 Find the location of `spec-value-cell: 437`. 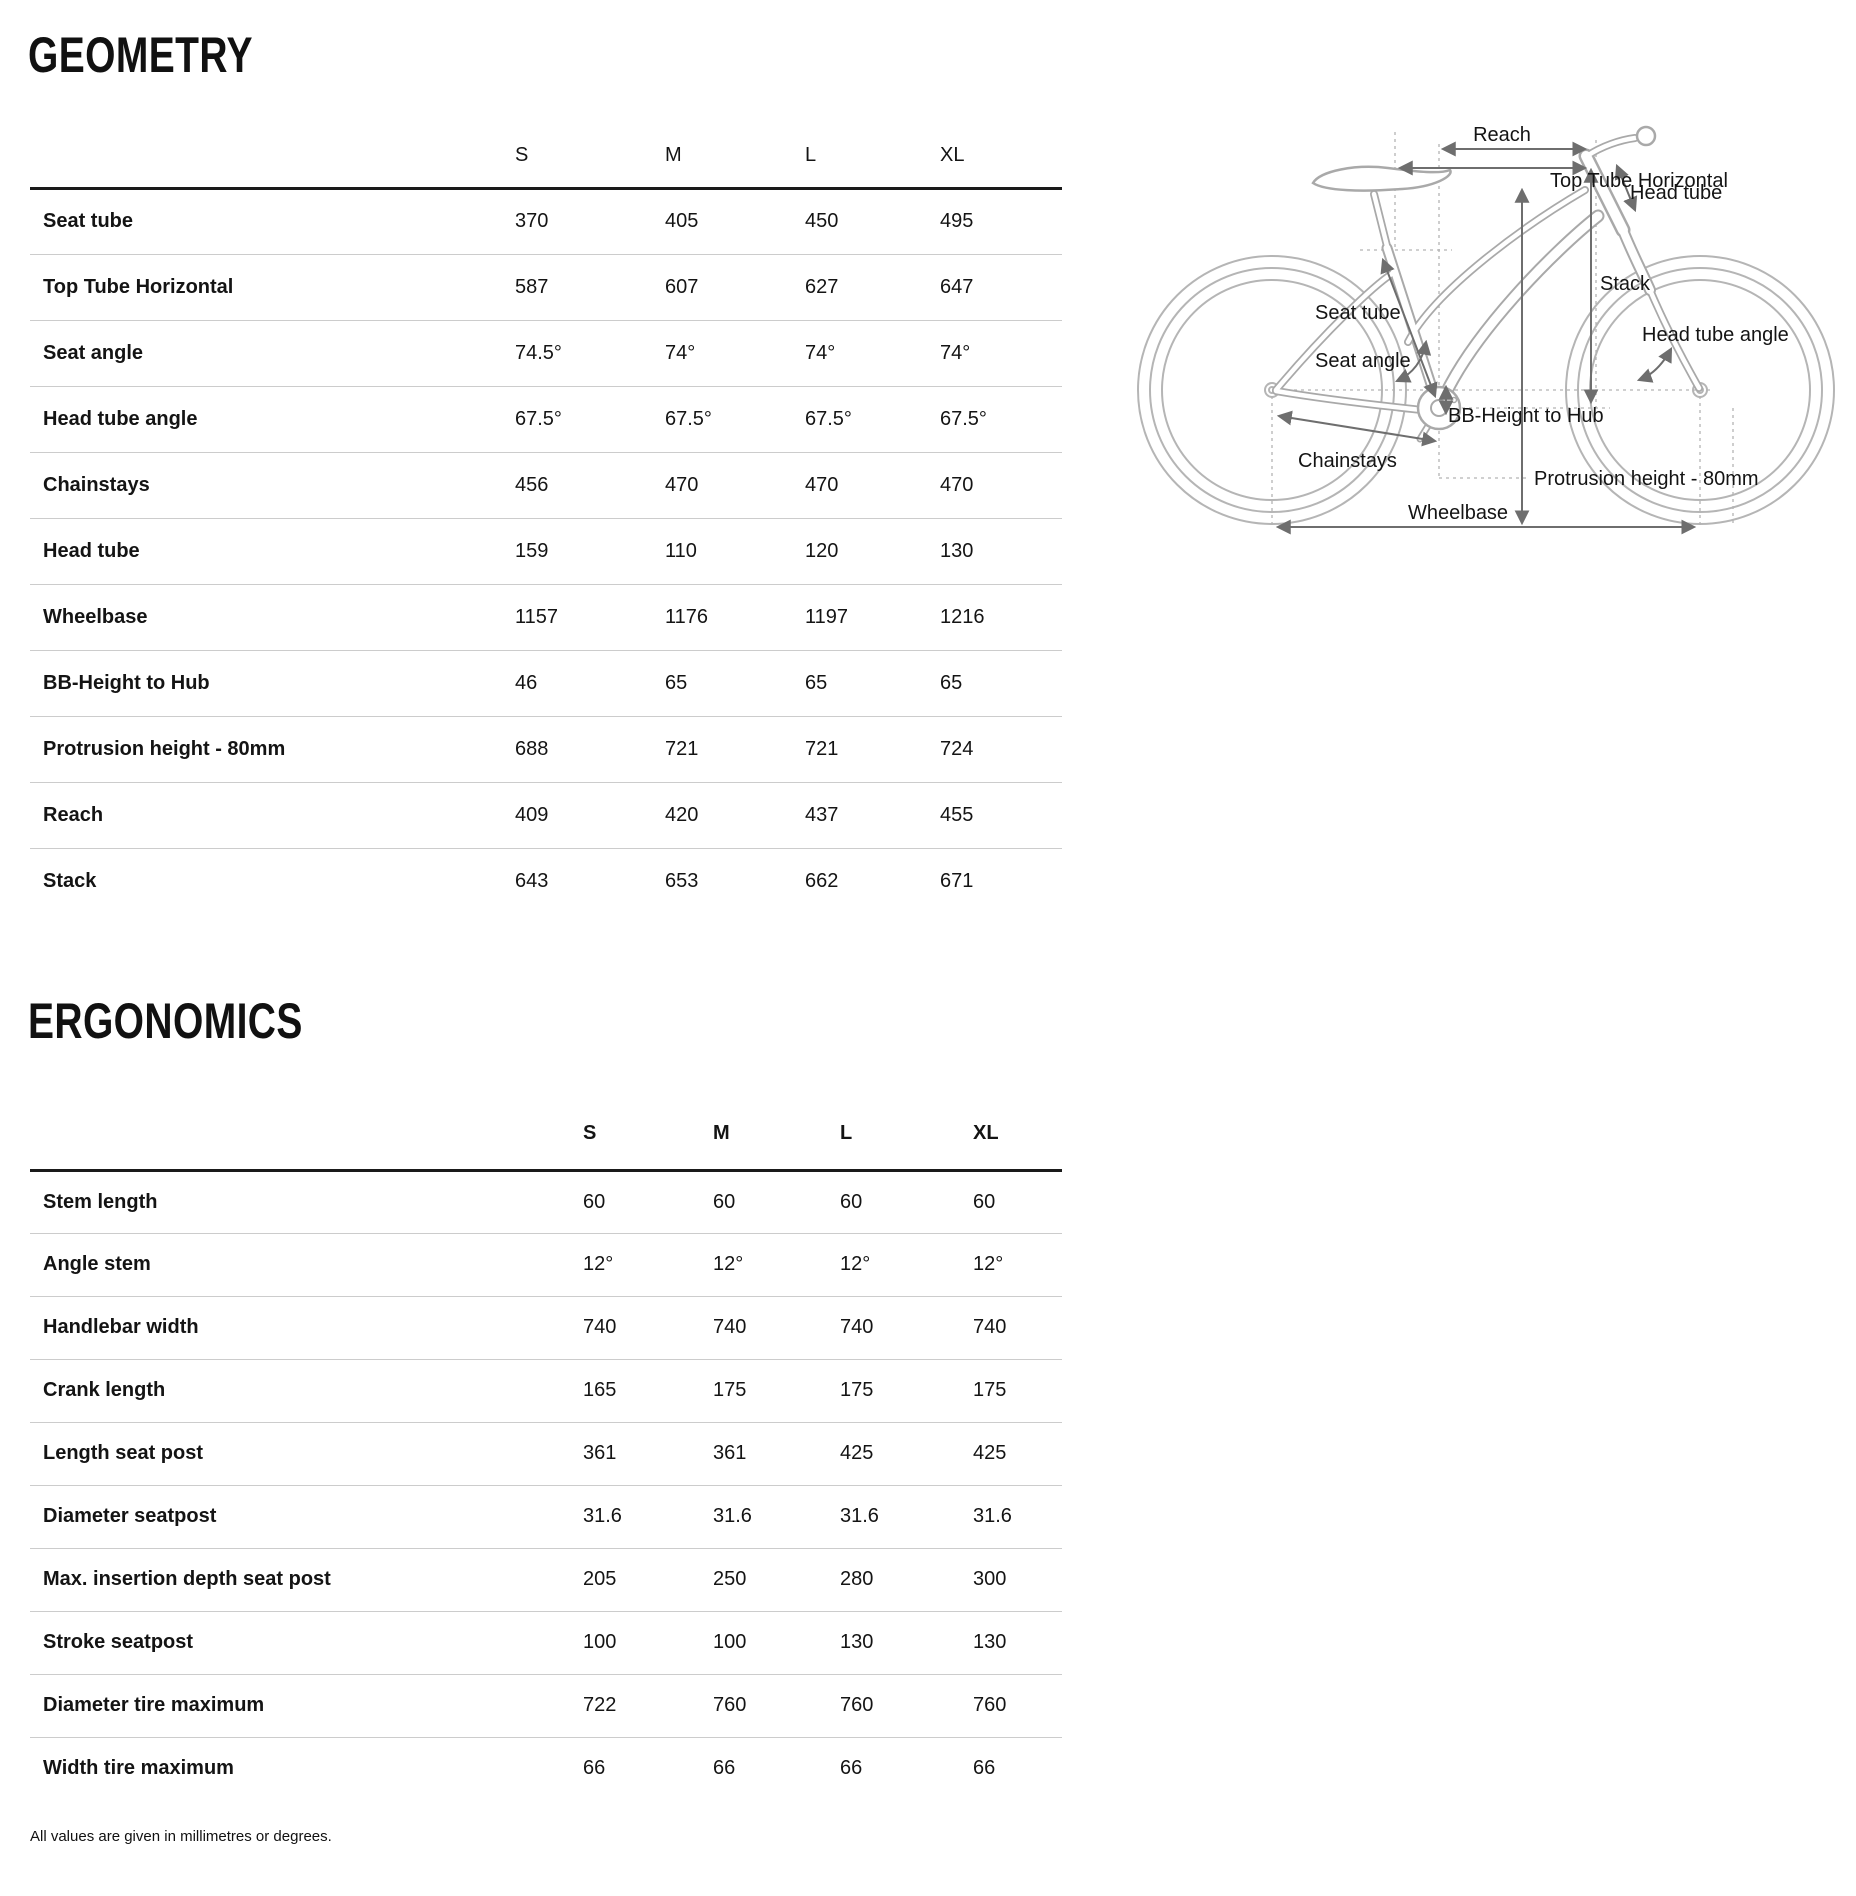

spec-value-cell: 437 is located at coordinates (822, 814).